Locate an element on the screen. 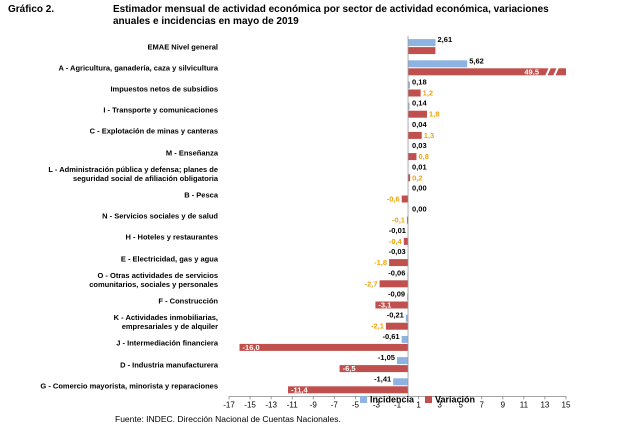  data-label: -0,06 is located at coordinates (396, 272).